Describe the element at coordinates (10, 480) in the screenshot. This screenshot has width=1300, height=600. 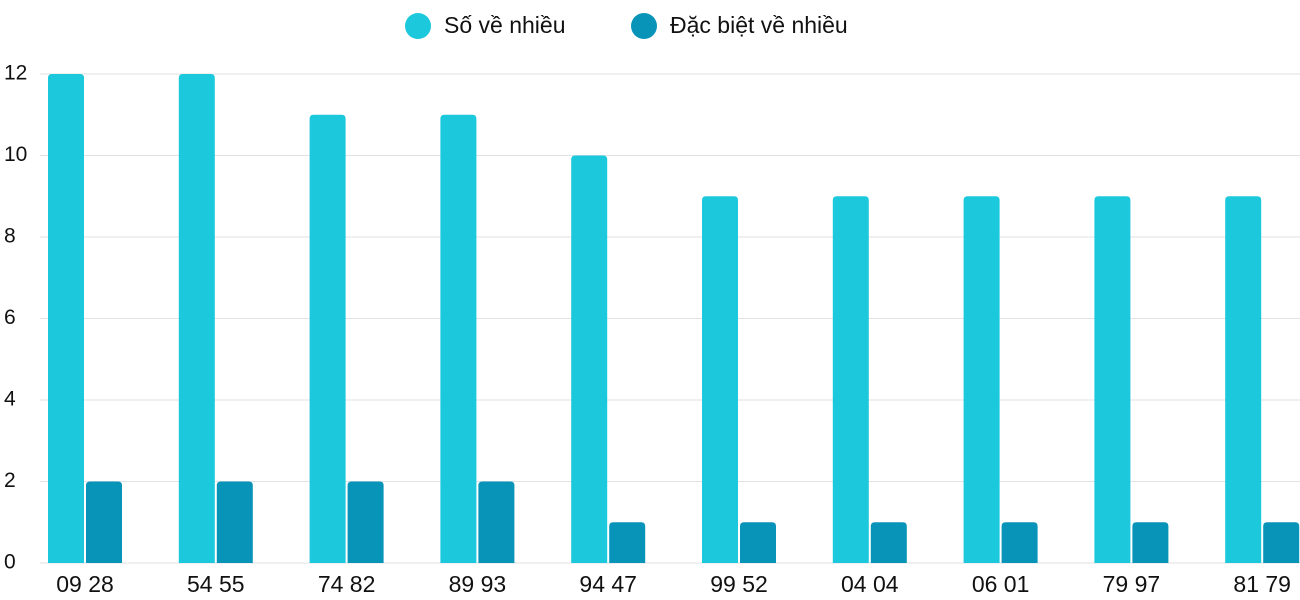
I see `y-tick-label: 2` at that location.